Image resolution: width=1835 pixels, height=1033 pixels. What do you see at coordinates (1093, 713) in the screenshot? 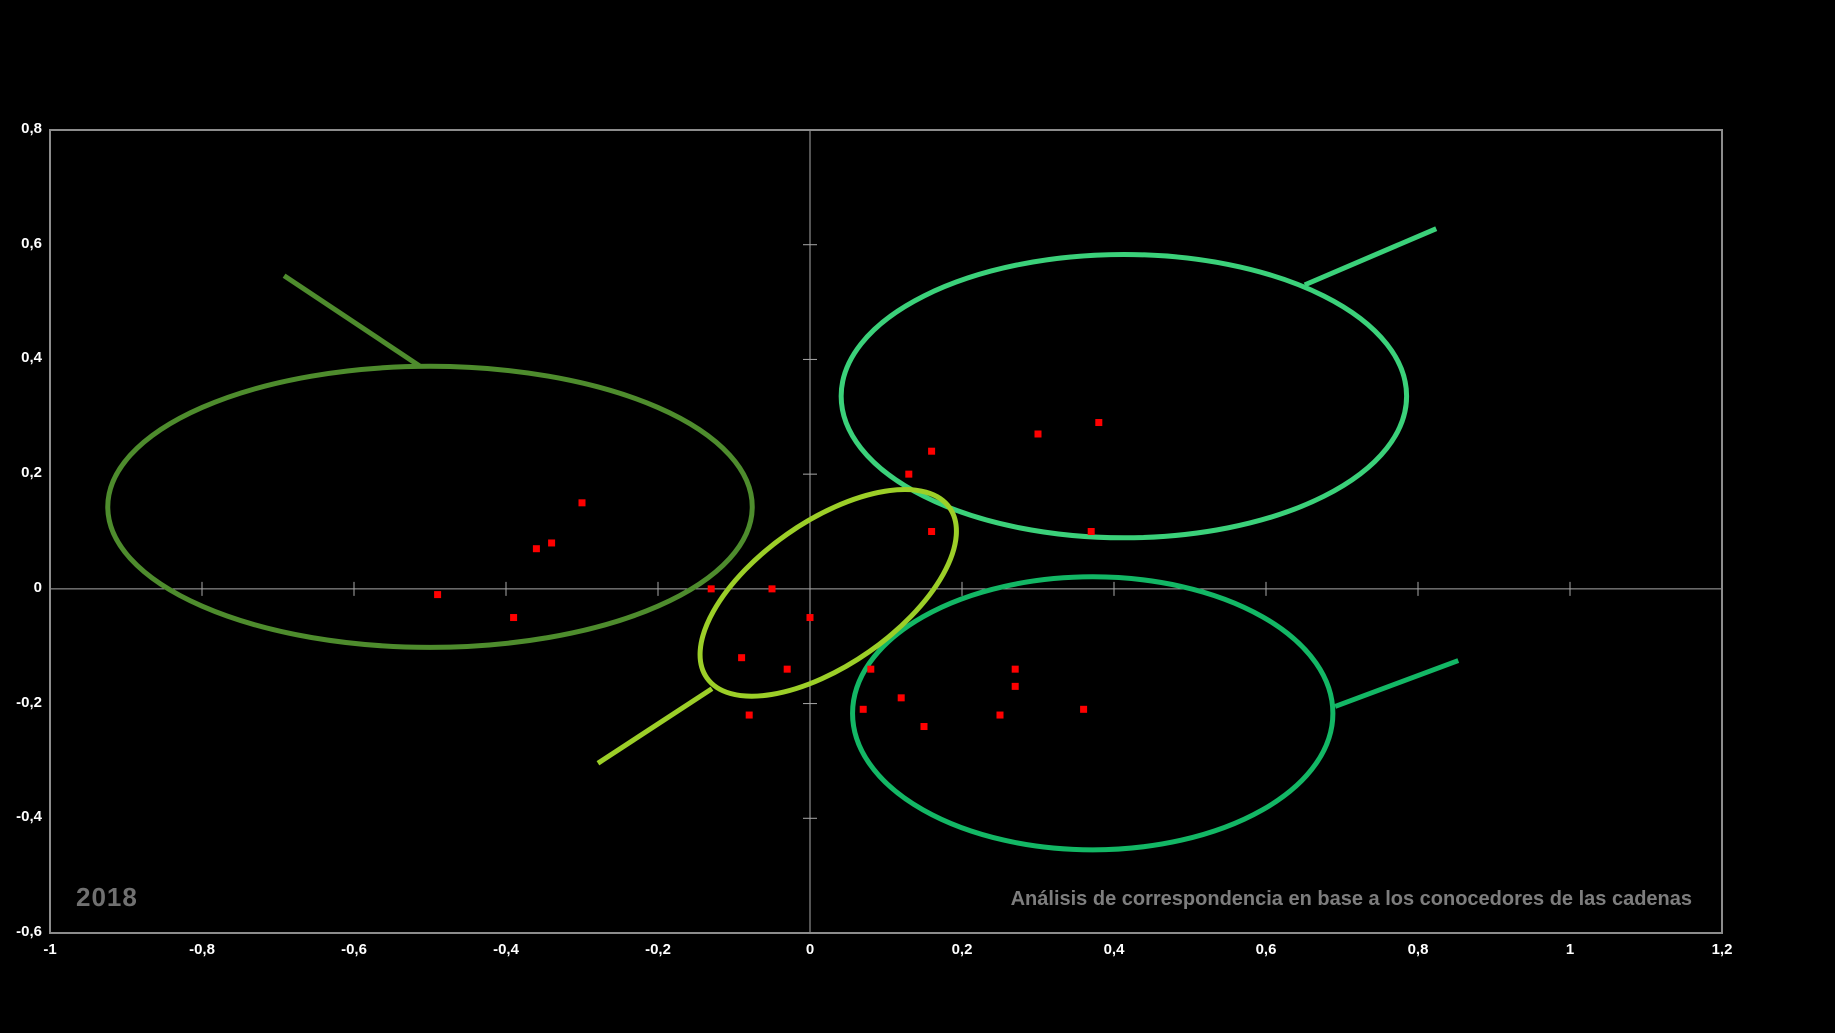
I see `cluster-ellipse-bottom-right-cluster` at bounding box center [1093, 713].